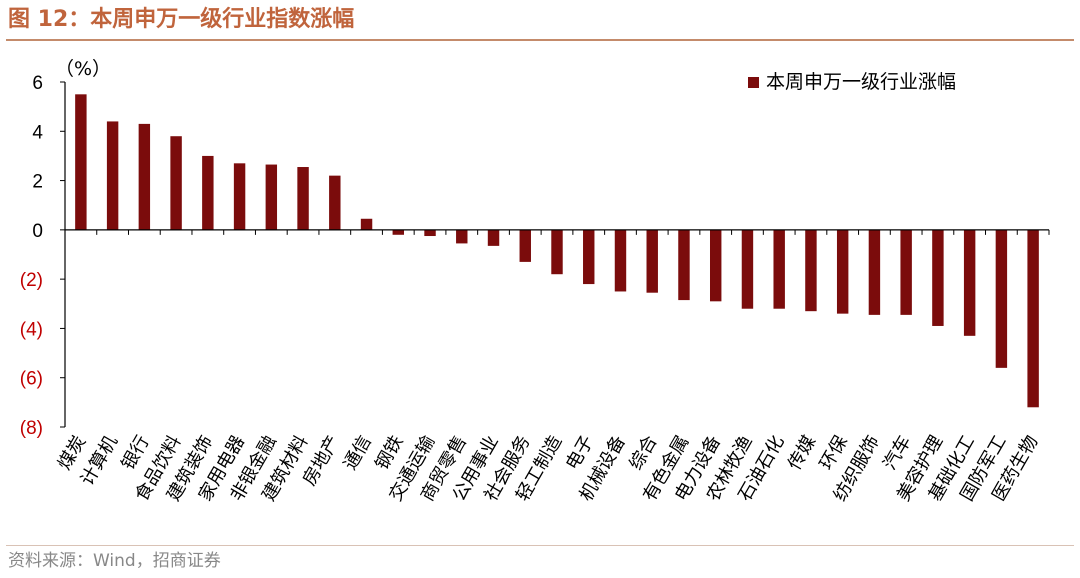  What do you see at coordinates (83, 69) in the screenshot?
I see `y-axis-unit-label: （%）` at bounding box center [83, 69].